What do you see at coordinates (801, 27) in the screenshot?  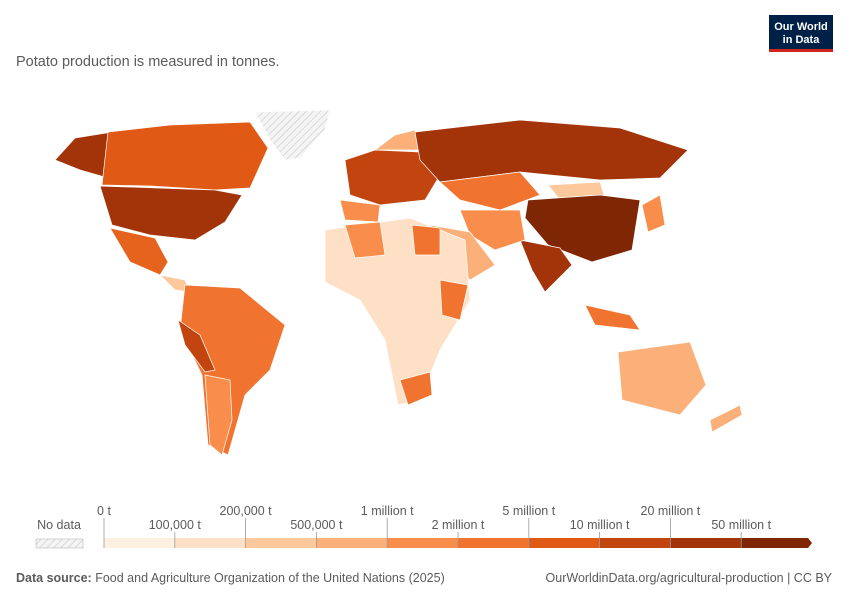 I see `logo-line: Our World` at bounding box center [801, 27].